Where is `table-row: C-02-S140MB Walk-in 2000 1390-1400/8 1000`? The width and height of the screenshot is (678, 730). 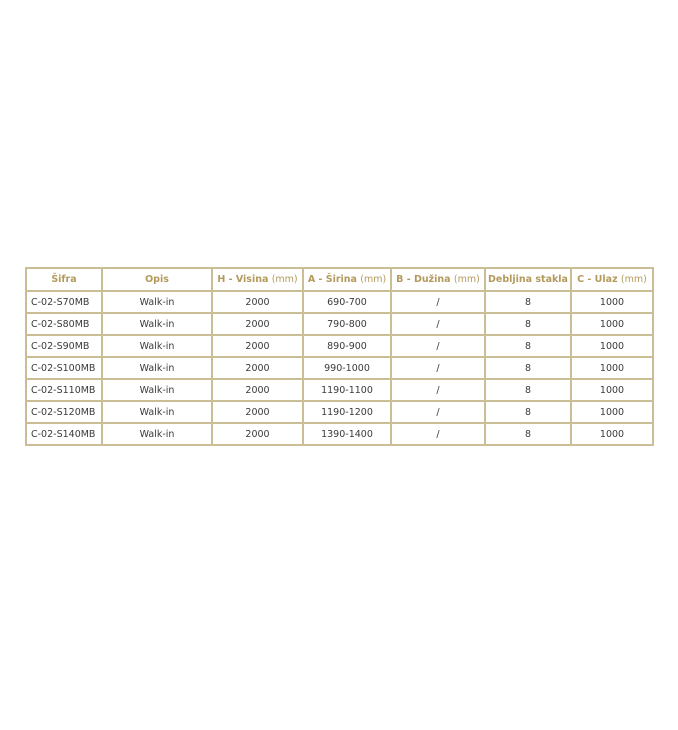 table-row: C-02-S140MB Walk-in 2000 1390-1400/8 1000 is located at coordinates (339, 434).